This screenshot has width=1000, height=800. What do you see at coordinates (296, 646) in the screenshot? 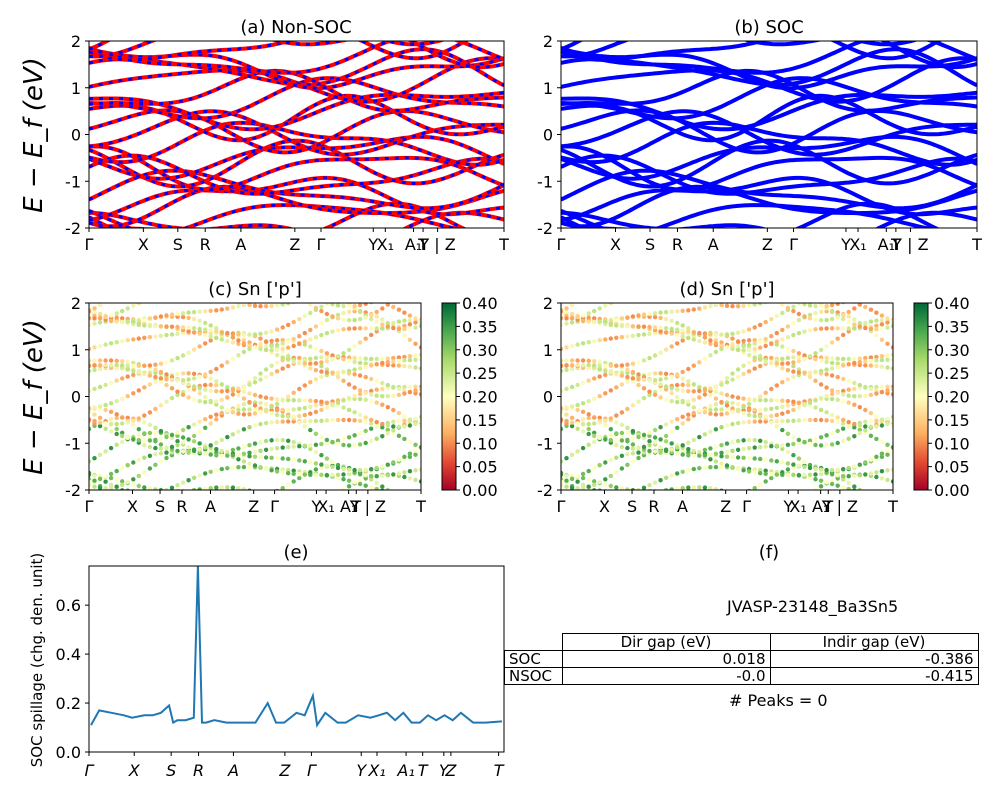
I see `spillage-line` at bounding box center [296, 646].